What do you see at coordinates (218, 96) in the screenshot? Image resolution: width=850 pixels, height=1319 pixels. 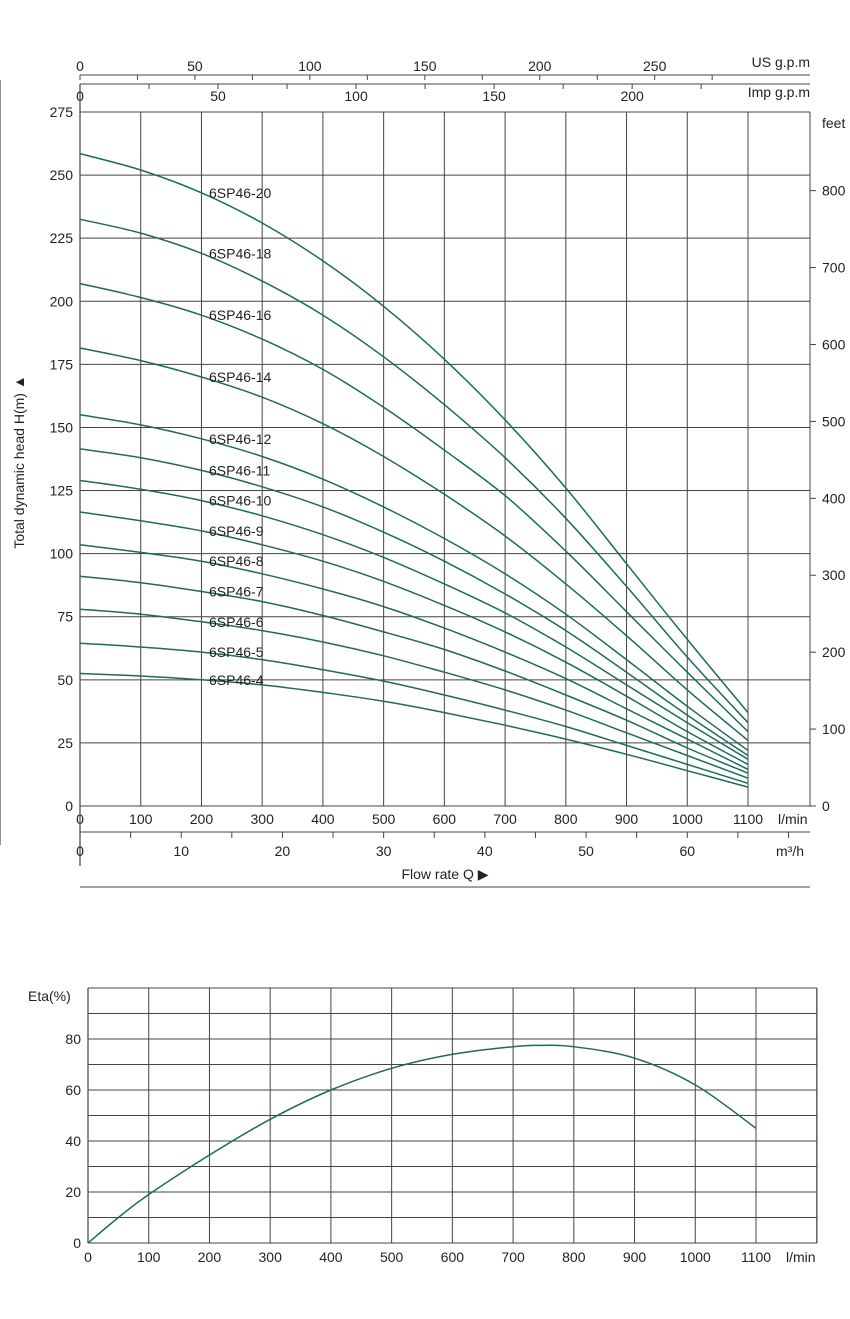 I see `imp-gpm-tick-label: 50` at bounding box center [218, 96].